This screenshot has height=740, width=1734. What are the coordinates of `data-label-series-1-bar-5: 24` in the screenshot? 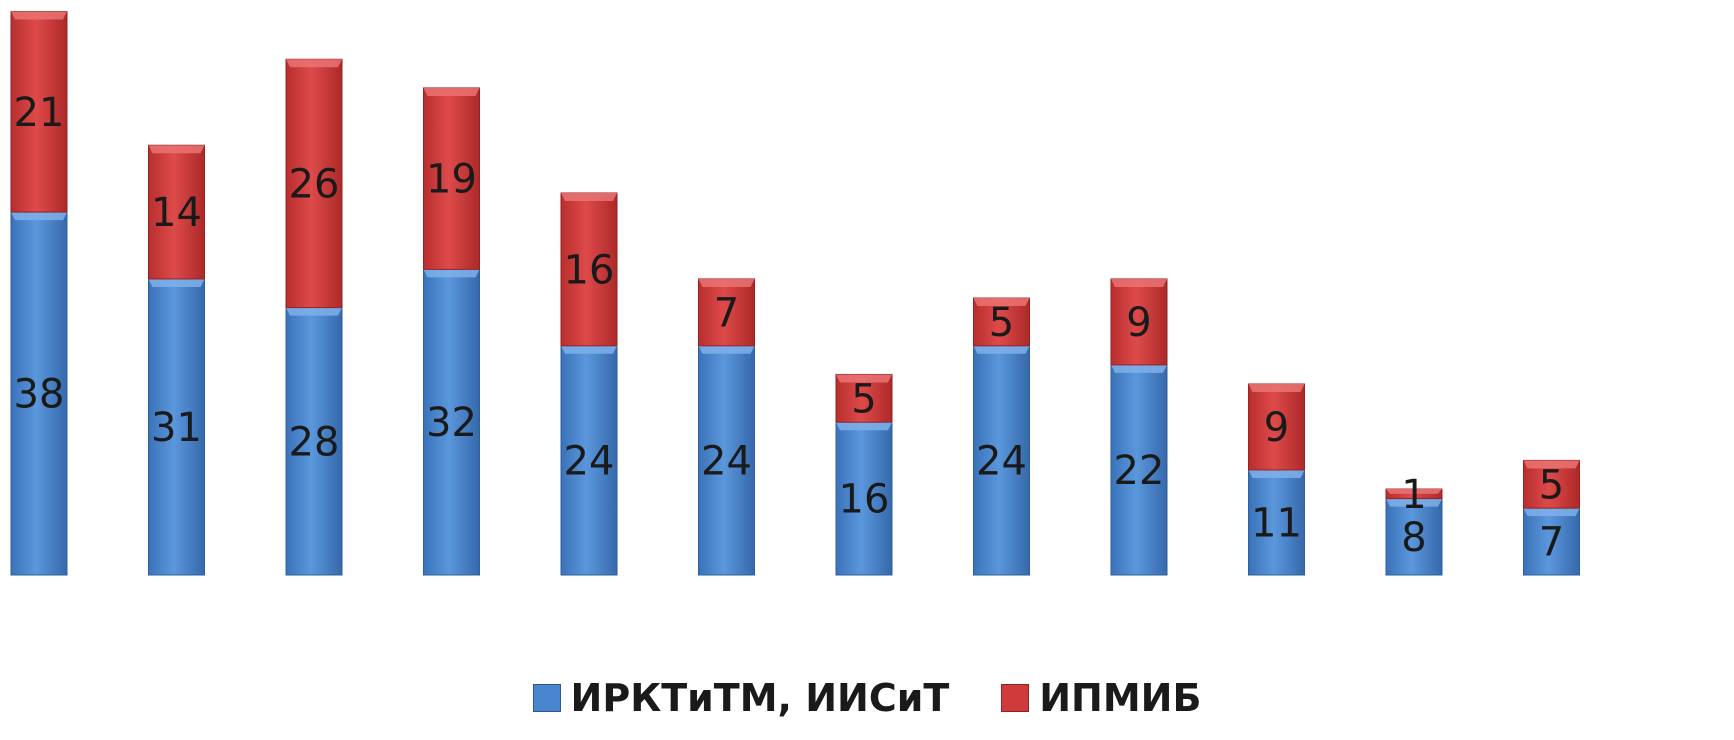 It's located at (589, 461).